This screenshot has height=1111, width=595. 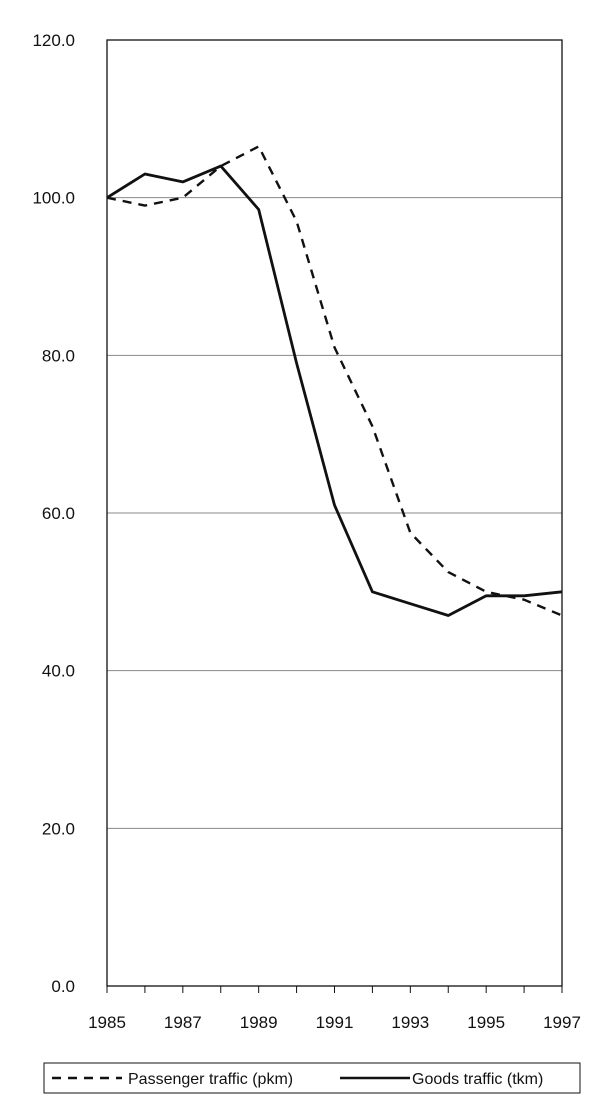 I want to click on y-tick-label: 120.0, so click(x=53, y=40).